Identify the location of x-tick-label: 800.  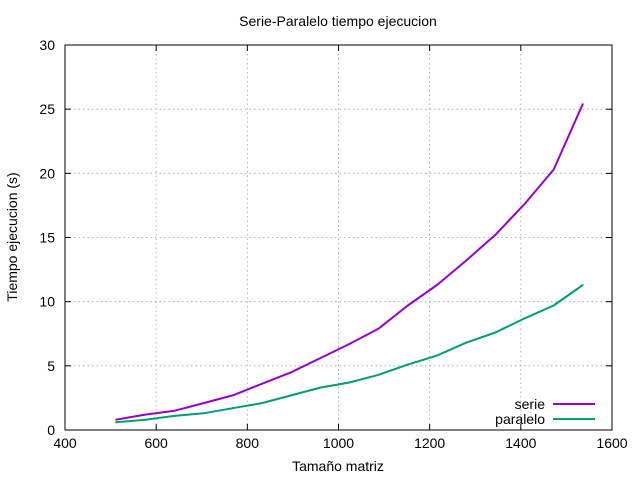
(248, 443).